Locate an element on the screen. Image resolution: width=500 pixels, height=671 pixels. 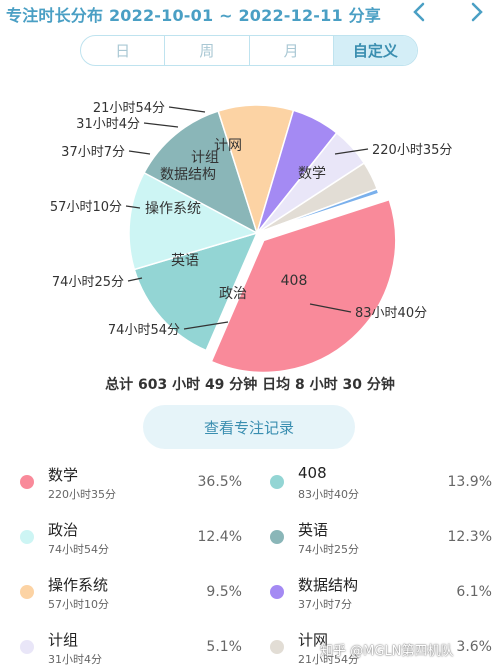
tab-month: 月 is located at coordinates (292, 50).